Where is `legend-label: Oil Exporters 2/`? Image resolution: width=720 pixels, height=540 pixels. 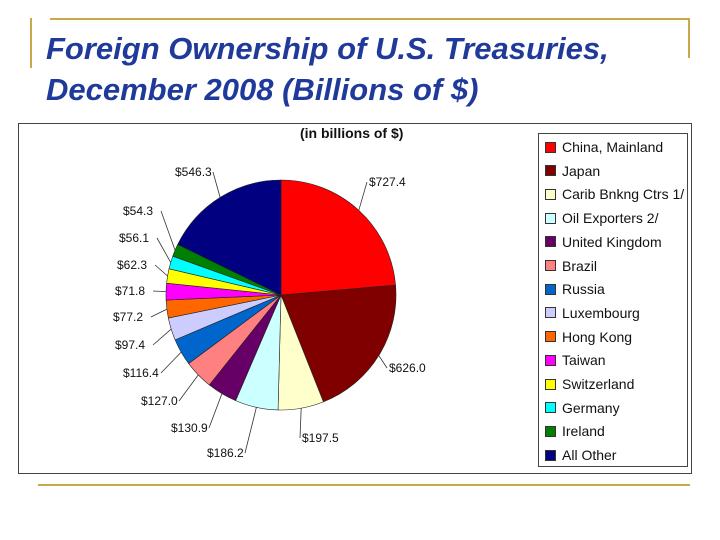
legend-label: Oil Exporters 2/ is located at coordinates (610, 218).